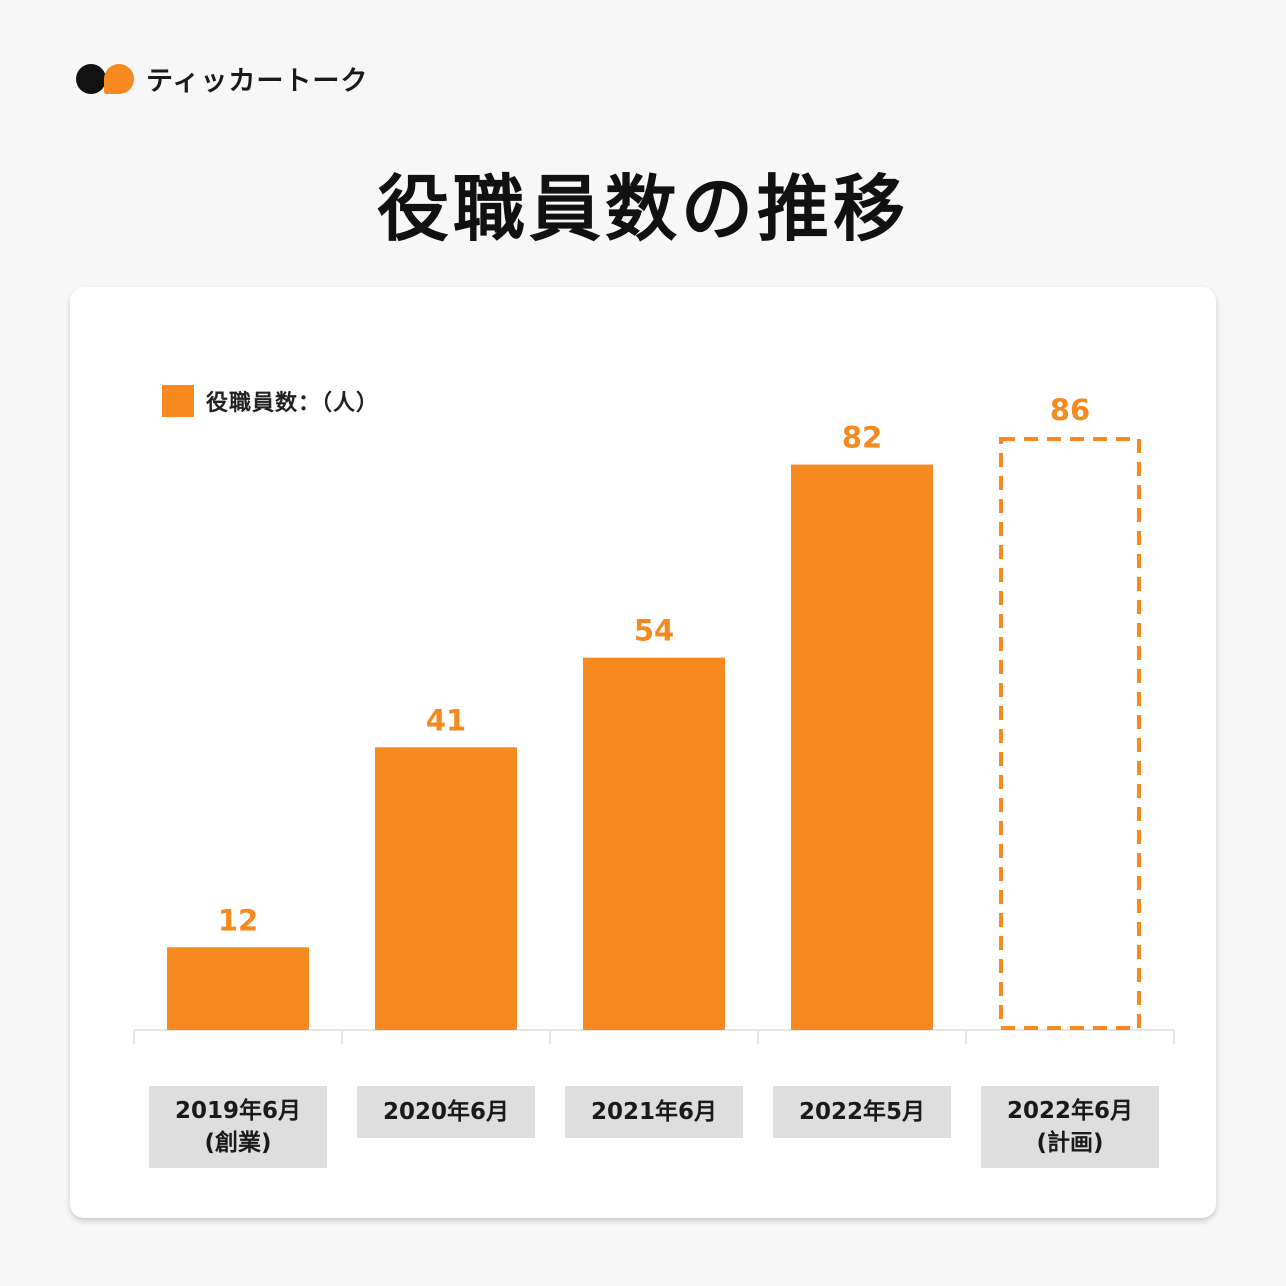  Describe the element at coordinates (238, 1127) in the screenshot. I see `x-category-label: 2019年6月 (創業)` at that location.